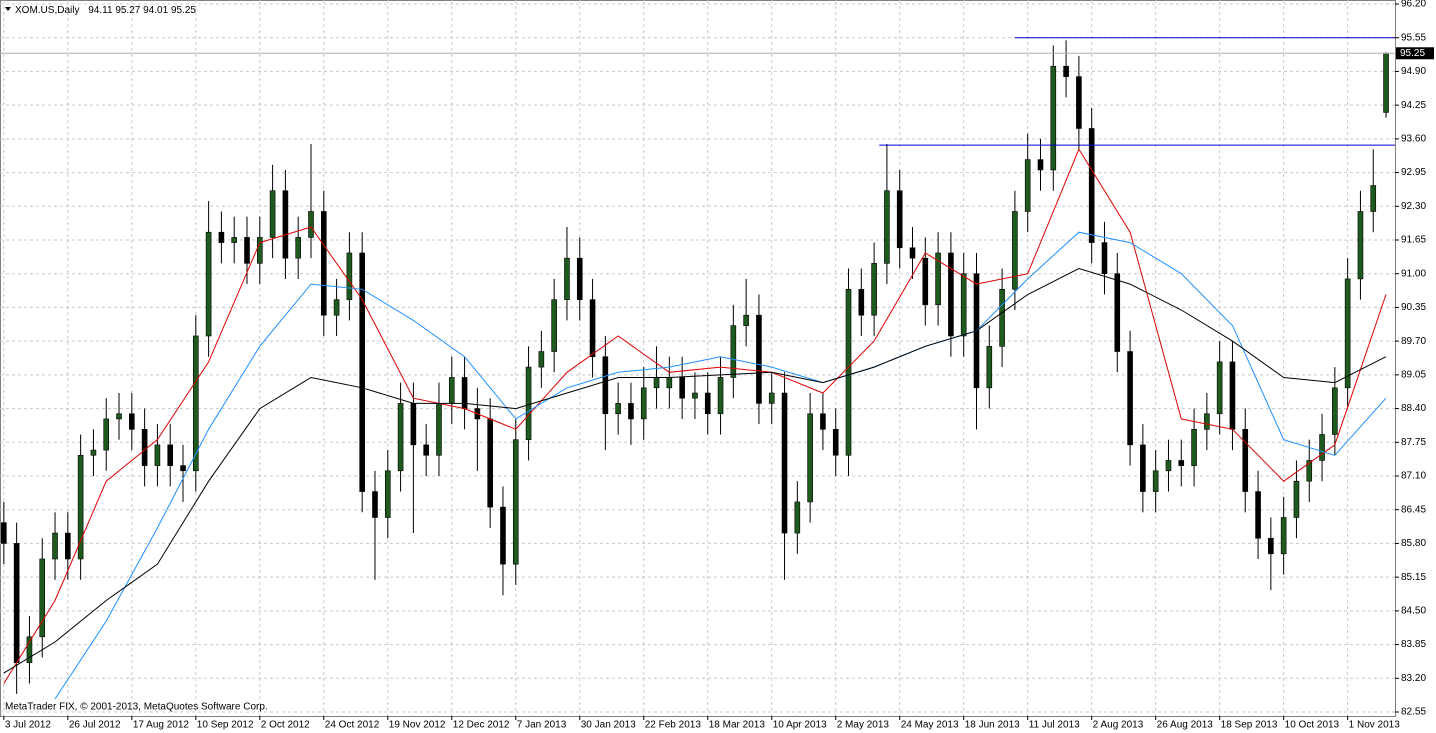  Describe the element at coordinates (1413, 71) in the screenshot. I see `y-tick-label: 94.90` at that location.